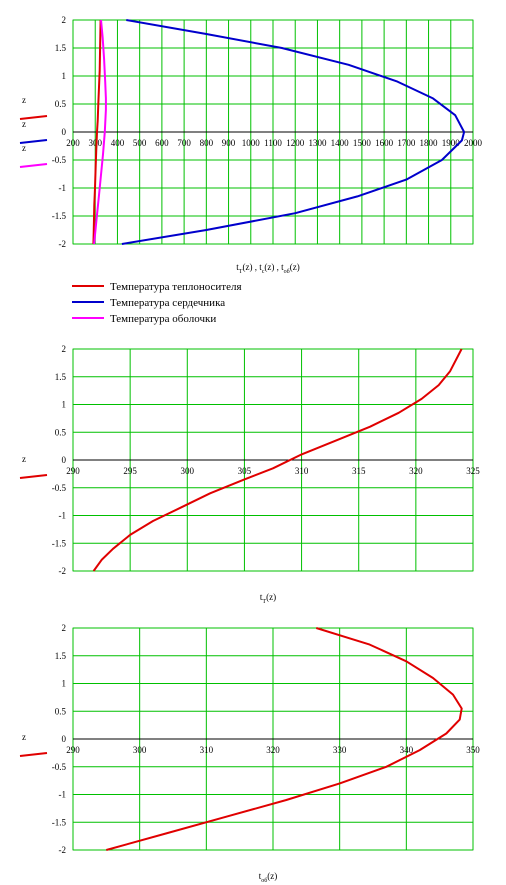  I want to click on legend-label: Температура теплоносителя, so click(176, 287).